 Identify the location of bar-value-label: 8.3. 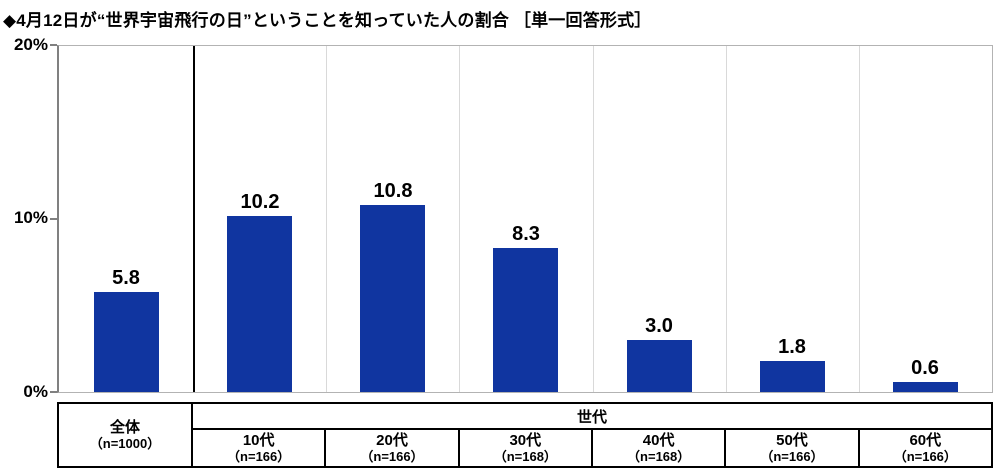
(526, 234).